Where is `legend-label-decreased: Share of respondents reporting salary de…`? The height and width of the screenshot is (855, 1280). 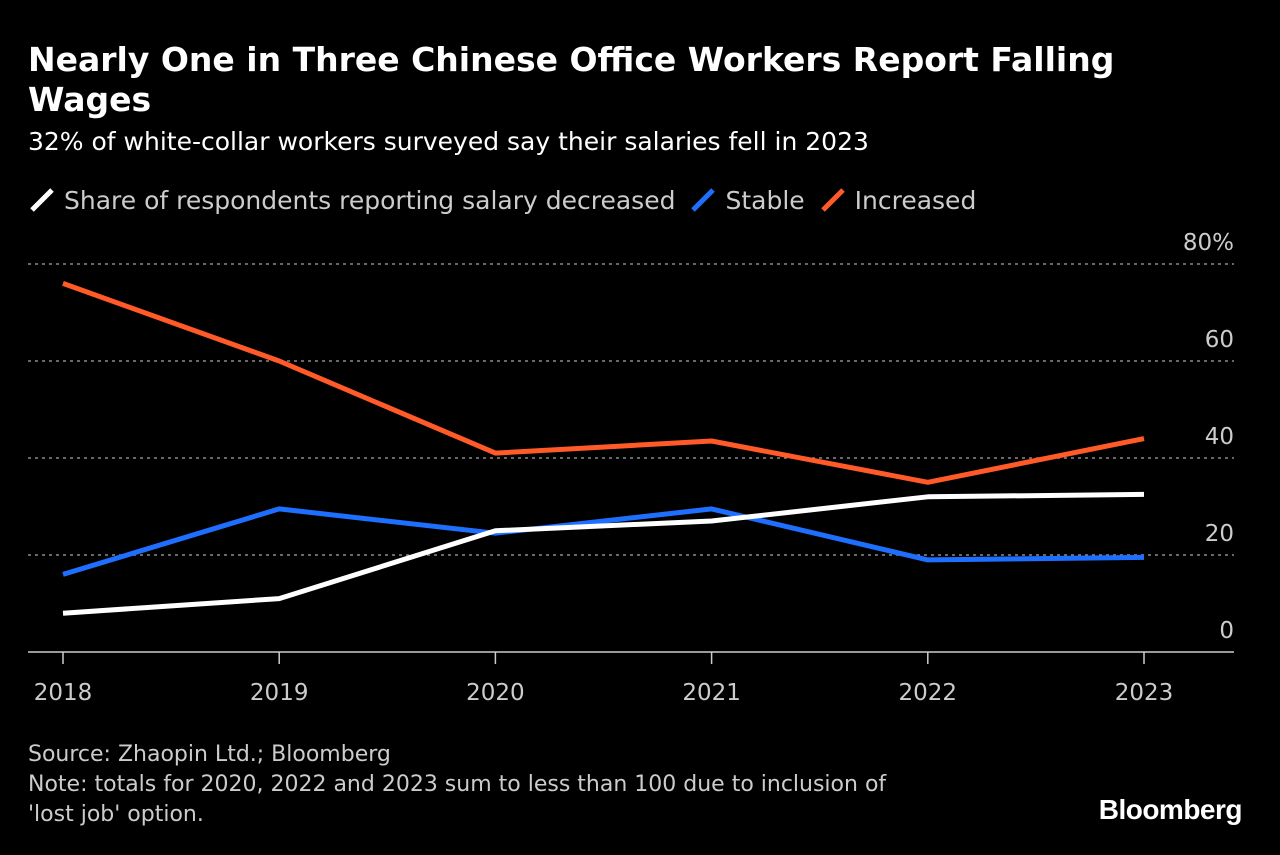 legend-label-decreased: Share of respondents reporting salary de… is located at coordinates (370, 200).